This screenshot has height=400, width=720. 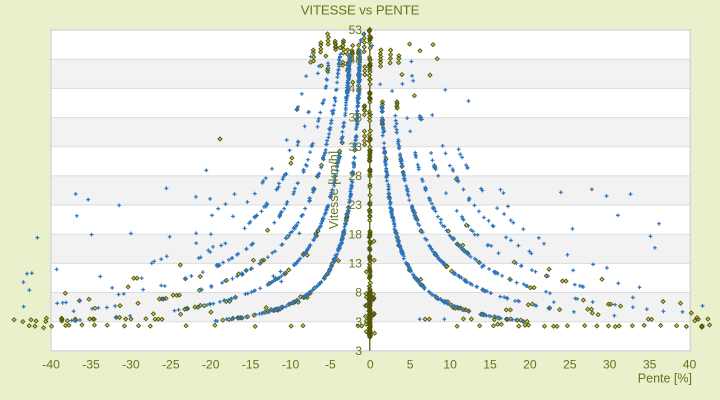 What do you see at coordinates (358, 293) in the screenshot?
I see `svg-text: 8` at bounding box center [358, 293].